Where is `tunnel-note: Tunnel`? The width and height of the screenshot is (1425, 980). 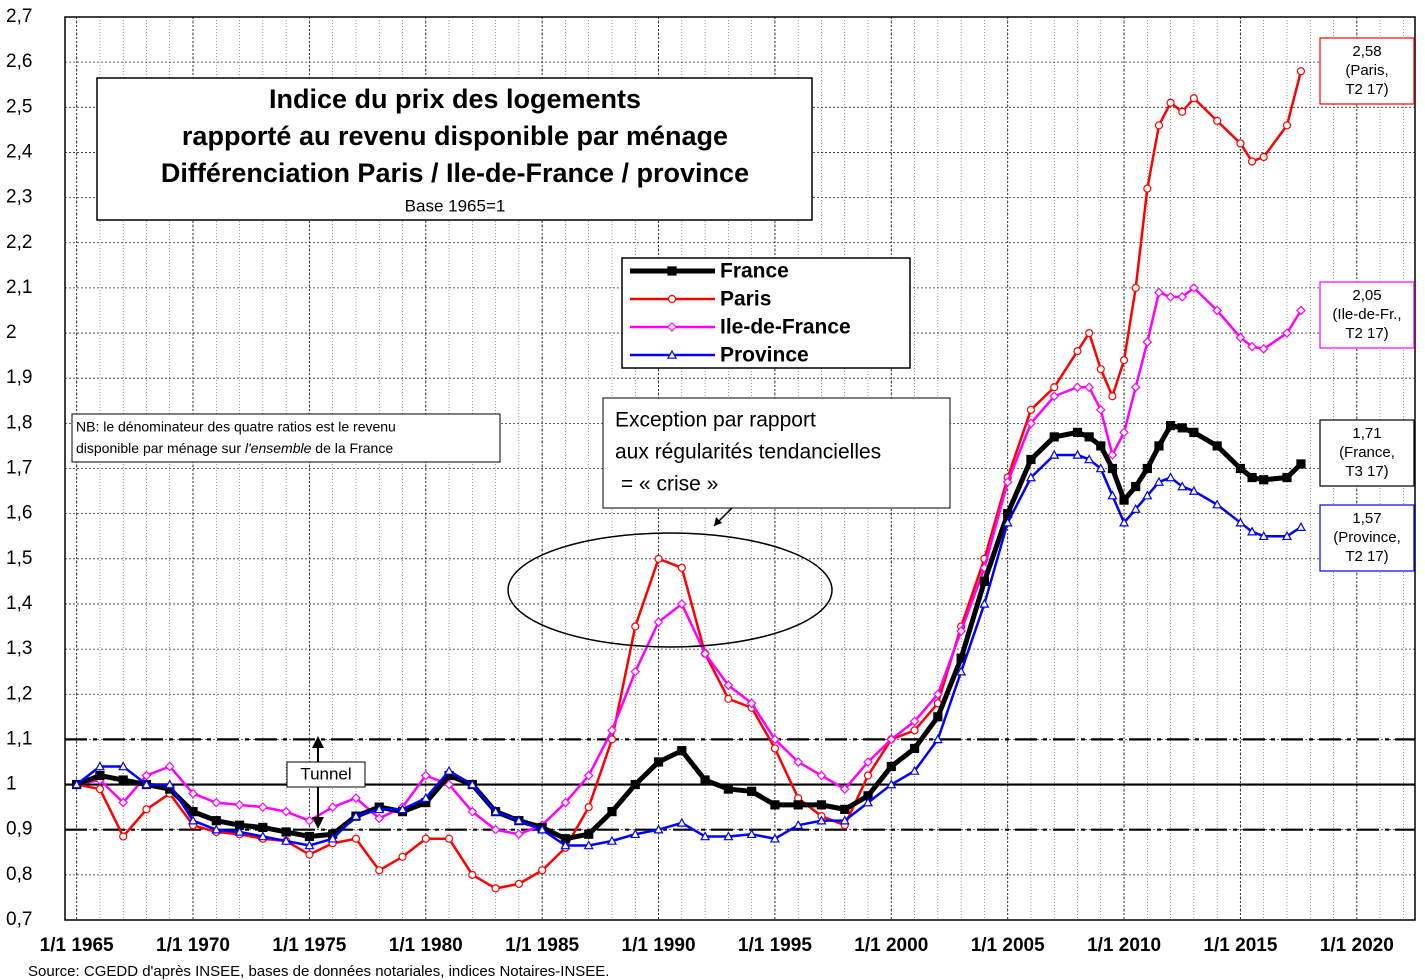 tunnel-note: Tunnel is located at coordinates (326, 782).